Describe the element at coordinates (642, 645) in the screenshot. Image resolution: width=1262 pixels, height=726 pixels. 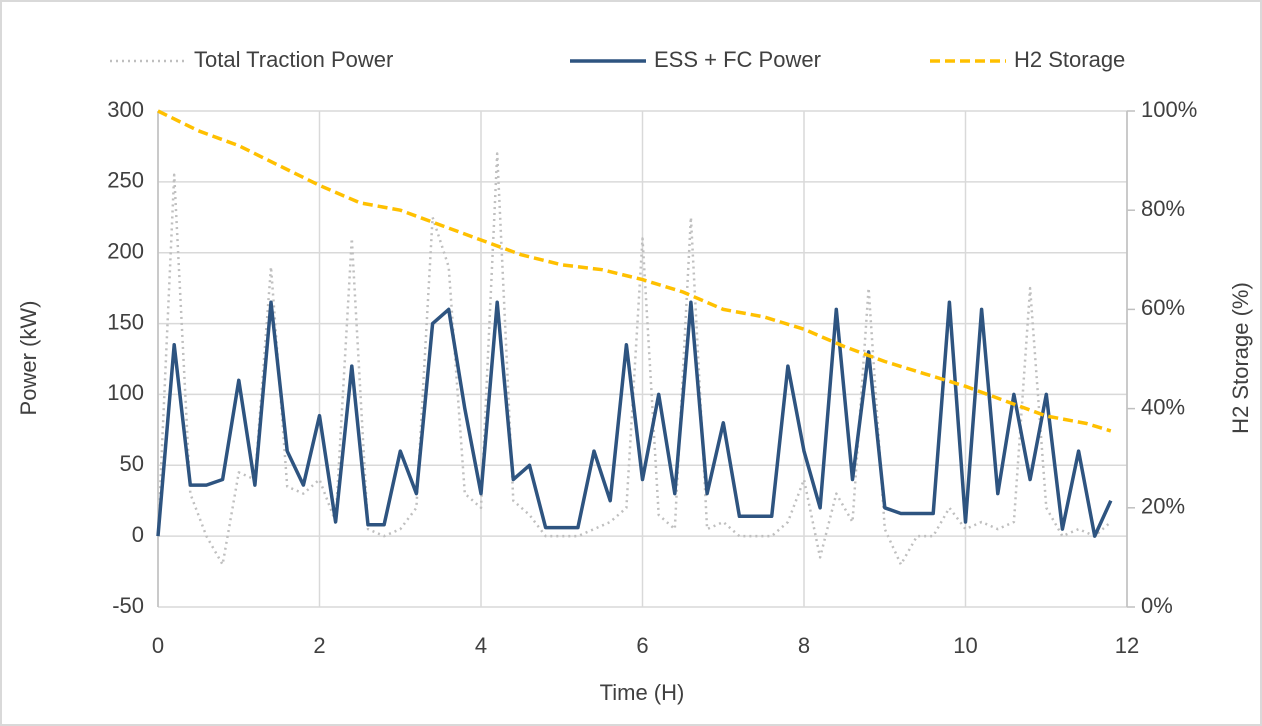
I see `x-tick-label: 6` at that location.